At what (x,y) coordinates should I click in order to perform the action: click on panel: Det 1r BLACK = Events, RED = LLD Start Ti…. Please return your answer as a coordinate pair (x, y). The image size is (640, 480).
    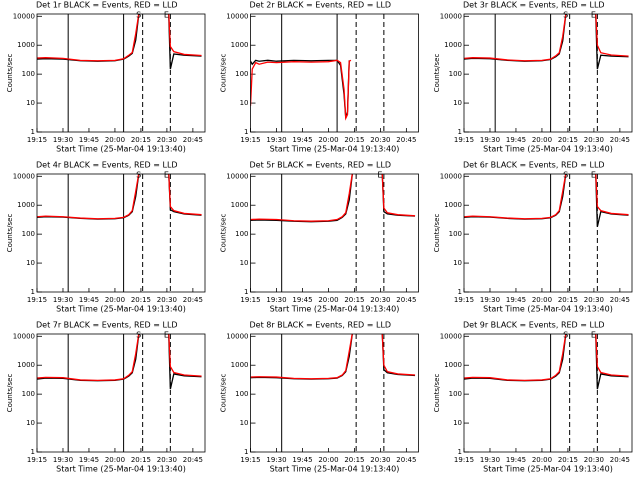
    Looking at the image, I should click on (106, 77).